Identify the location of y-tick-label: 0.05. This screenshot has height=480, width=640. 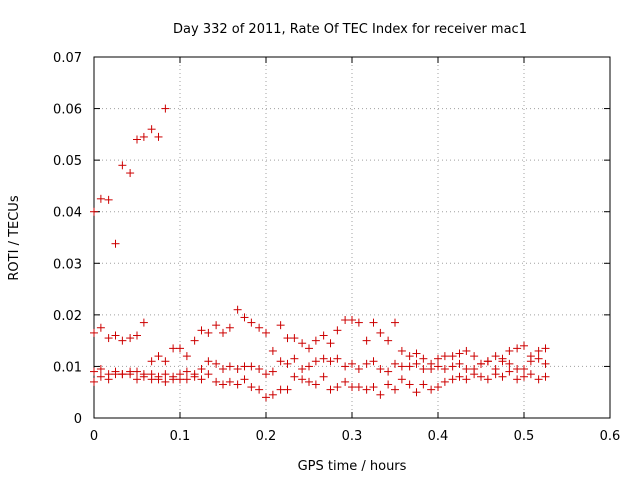
(67, 161).